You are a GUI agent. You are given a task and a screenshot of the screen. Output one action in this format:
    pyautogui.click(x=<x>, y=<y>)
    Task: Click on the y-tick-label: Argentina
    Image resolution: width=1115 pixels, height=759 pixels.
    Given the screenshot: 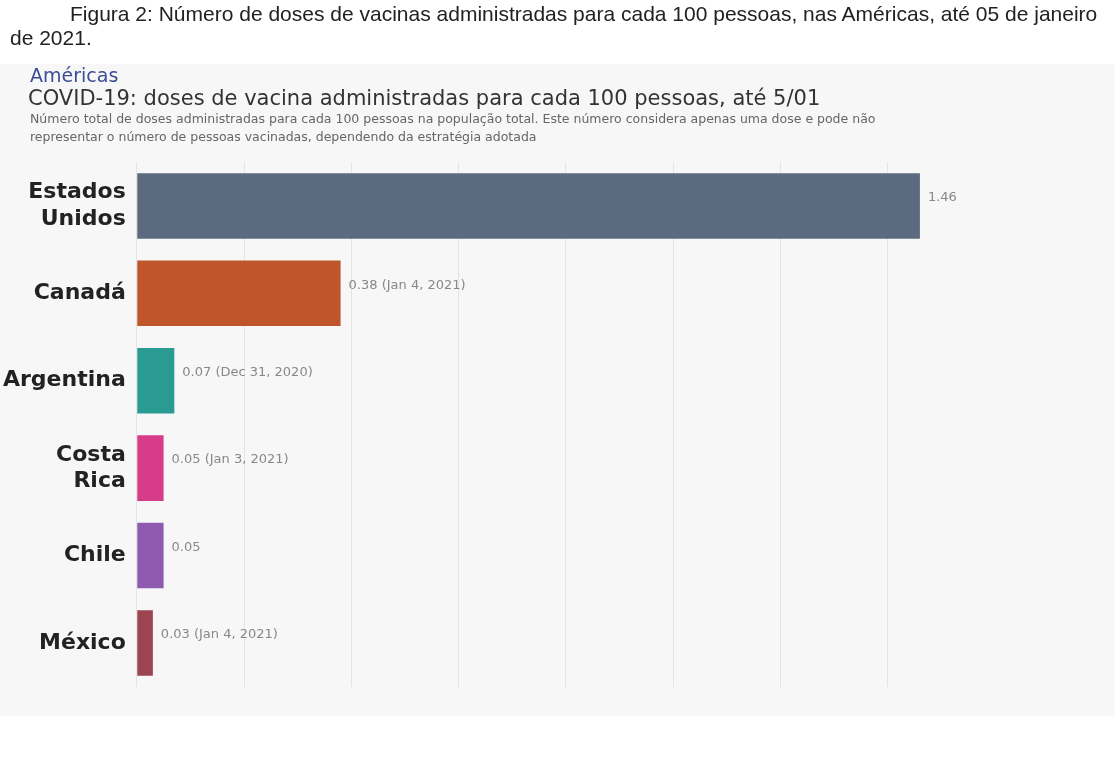 What is the action you would take?
    pyautogui.click(x=64, y=379)
    